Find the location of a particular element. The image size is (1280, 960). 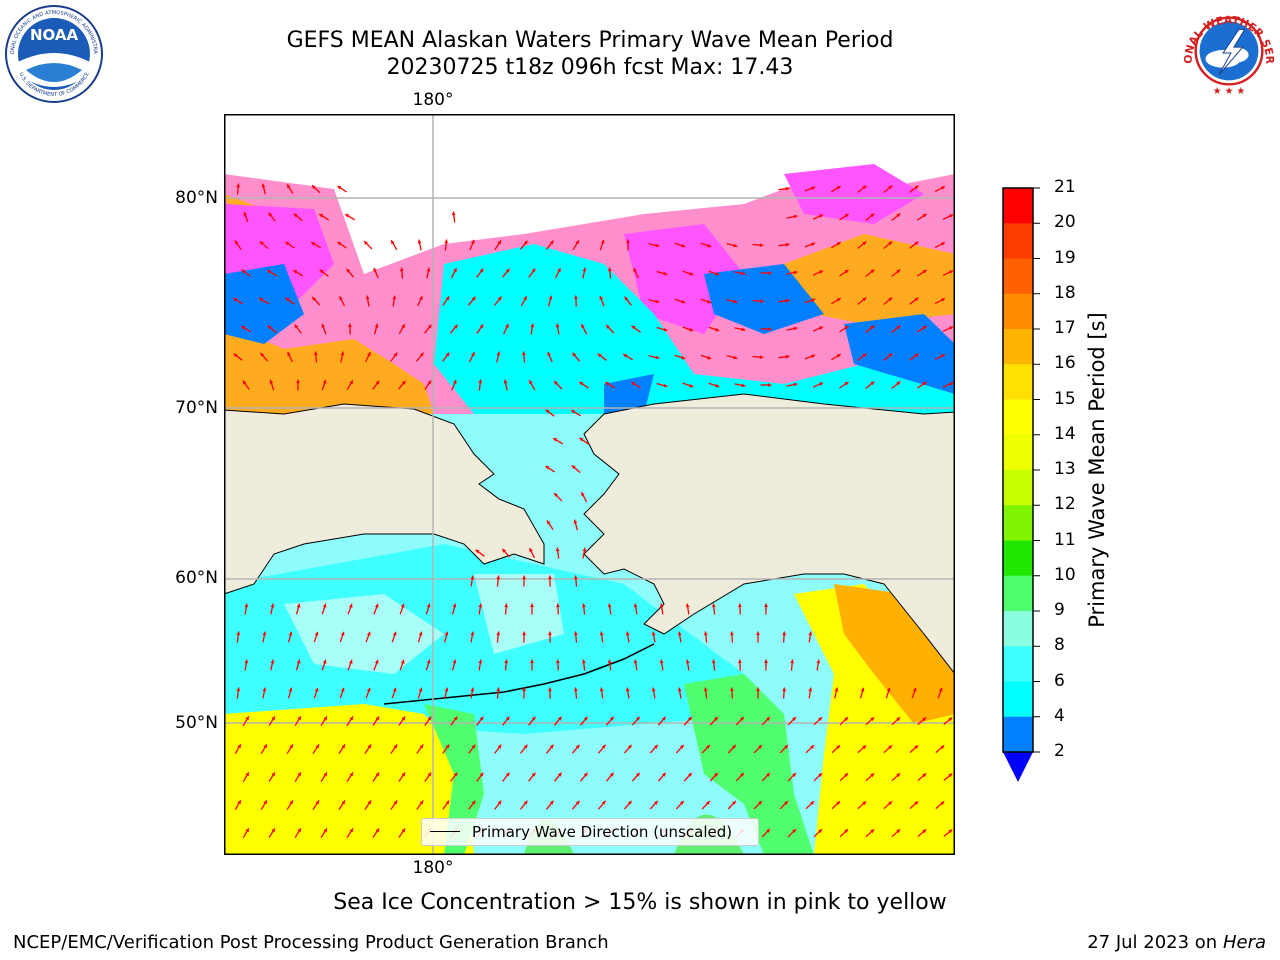

map-legend: Primary Wave Direction (unscaled) is located at coordinates (590, 832).